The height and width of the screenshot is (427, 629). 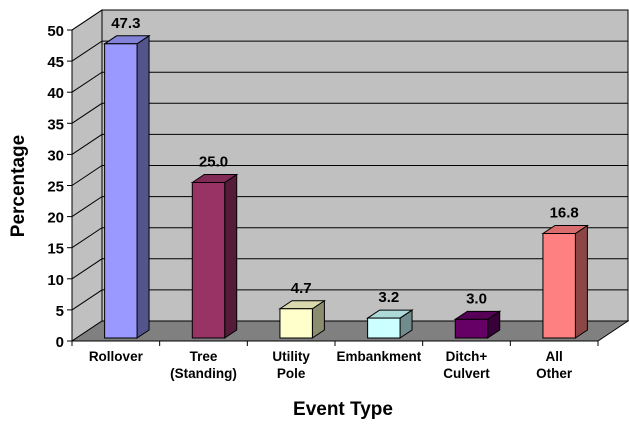 I want to click on x-tick-label: Rollover, so click(x=116, y=356).